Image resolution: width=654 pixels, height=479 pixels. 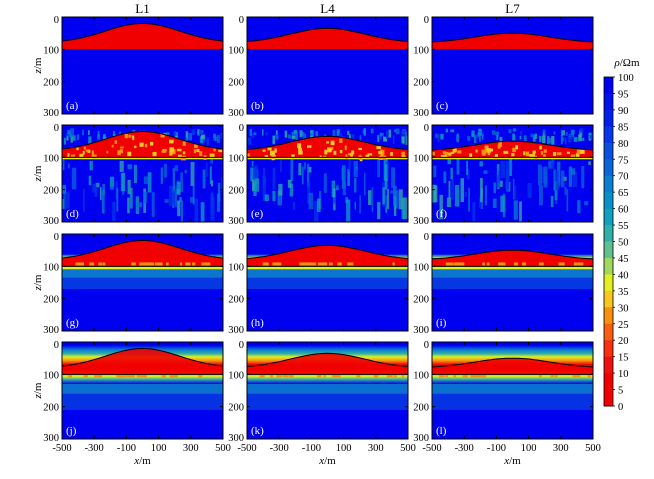 I want to click on lower-blur, so click(x=327, y=272).